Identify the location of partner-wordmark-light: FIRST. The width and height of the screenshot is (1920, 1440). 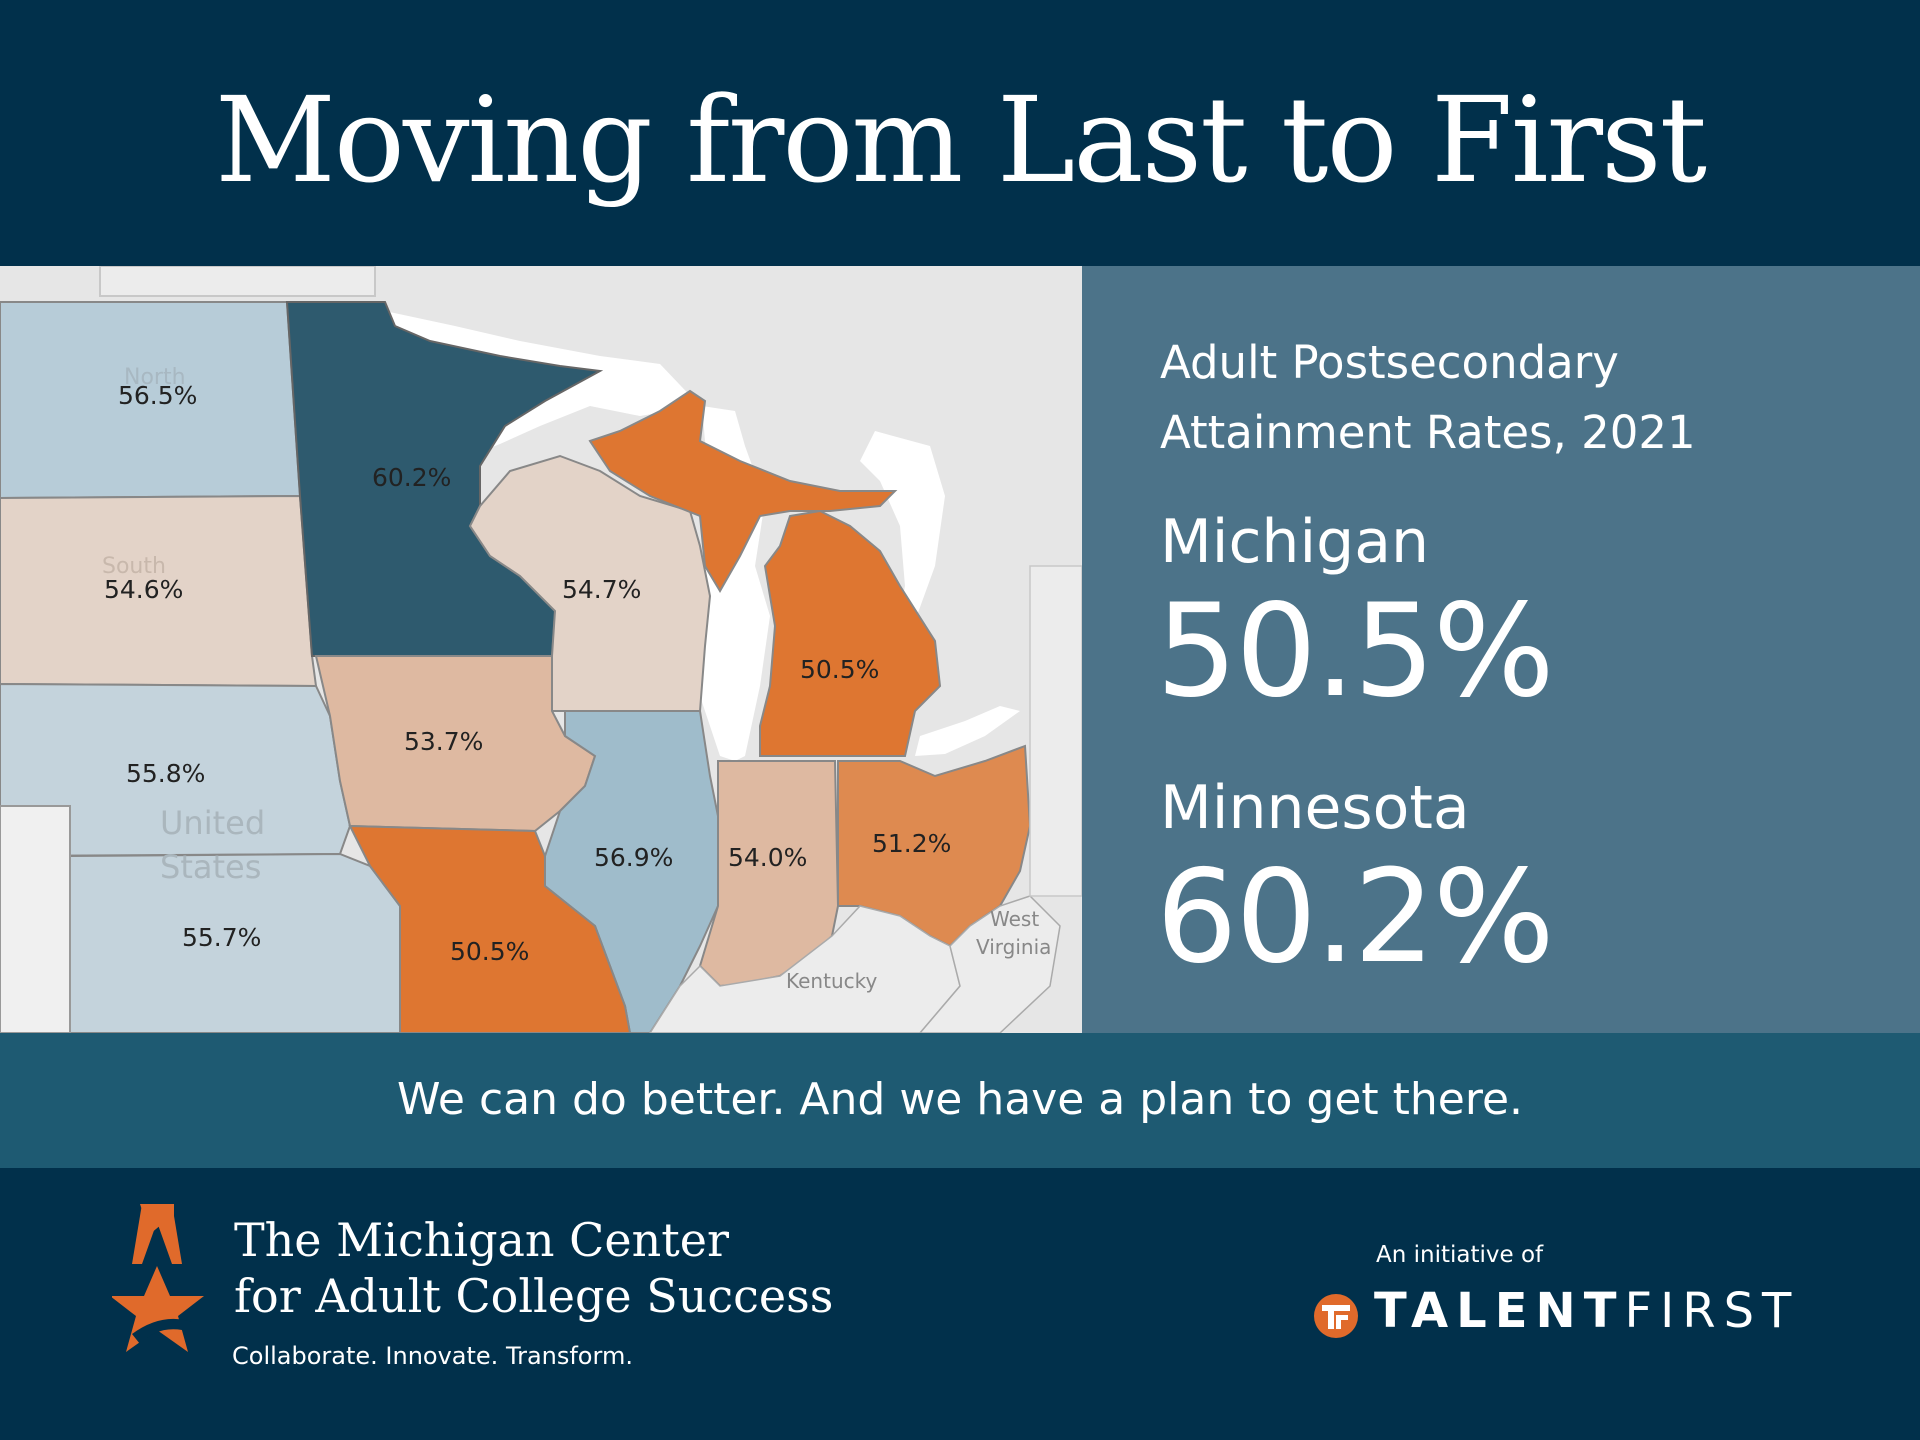
(1712, 1311).